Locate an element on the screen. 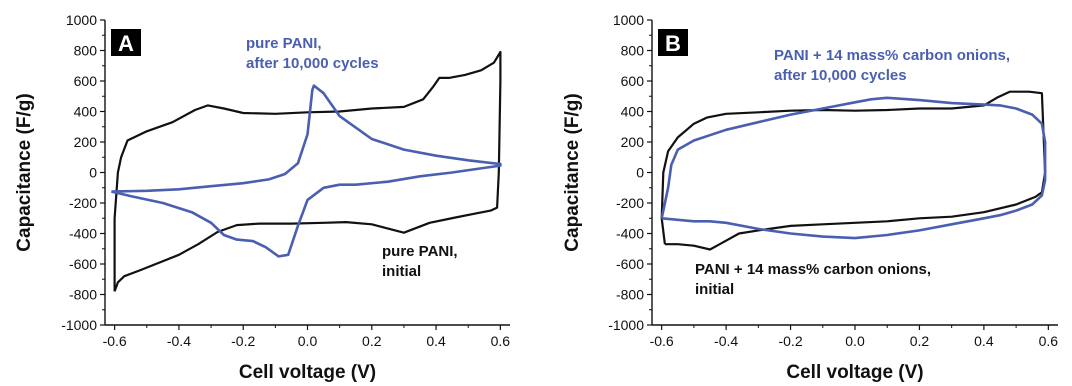 The width and height of the screenshot is (1072, 386). panel-label: A is located at coordinates (126, 43).